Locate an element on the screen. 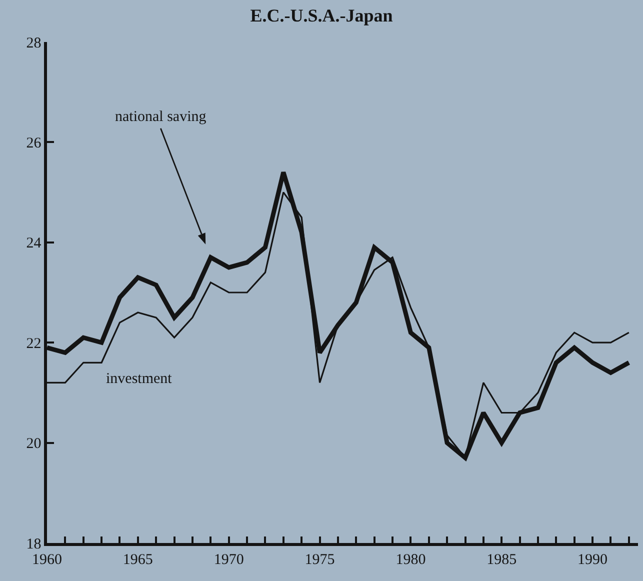 Image resolution: width=643 pixels, height=581 pixels. chart-title: E.C.-U.S.A.-Japan is located at coordinates (321, 15).